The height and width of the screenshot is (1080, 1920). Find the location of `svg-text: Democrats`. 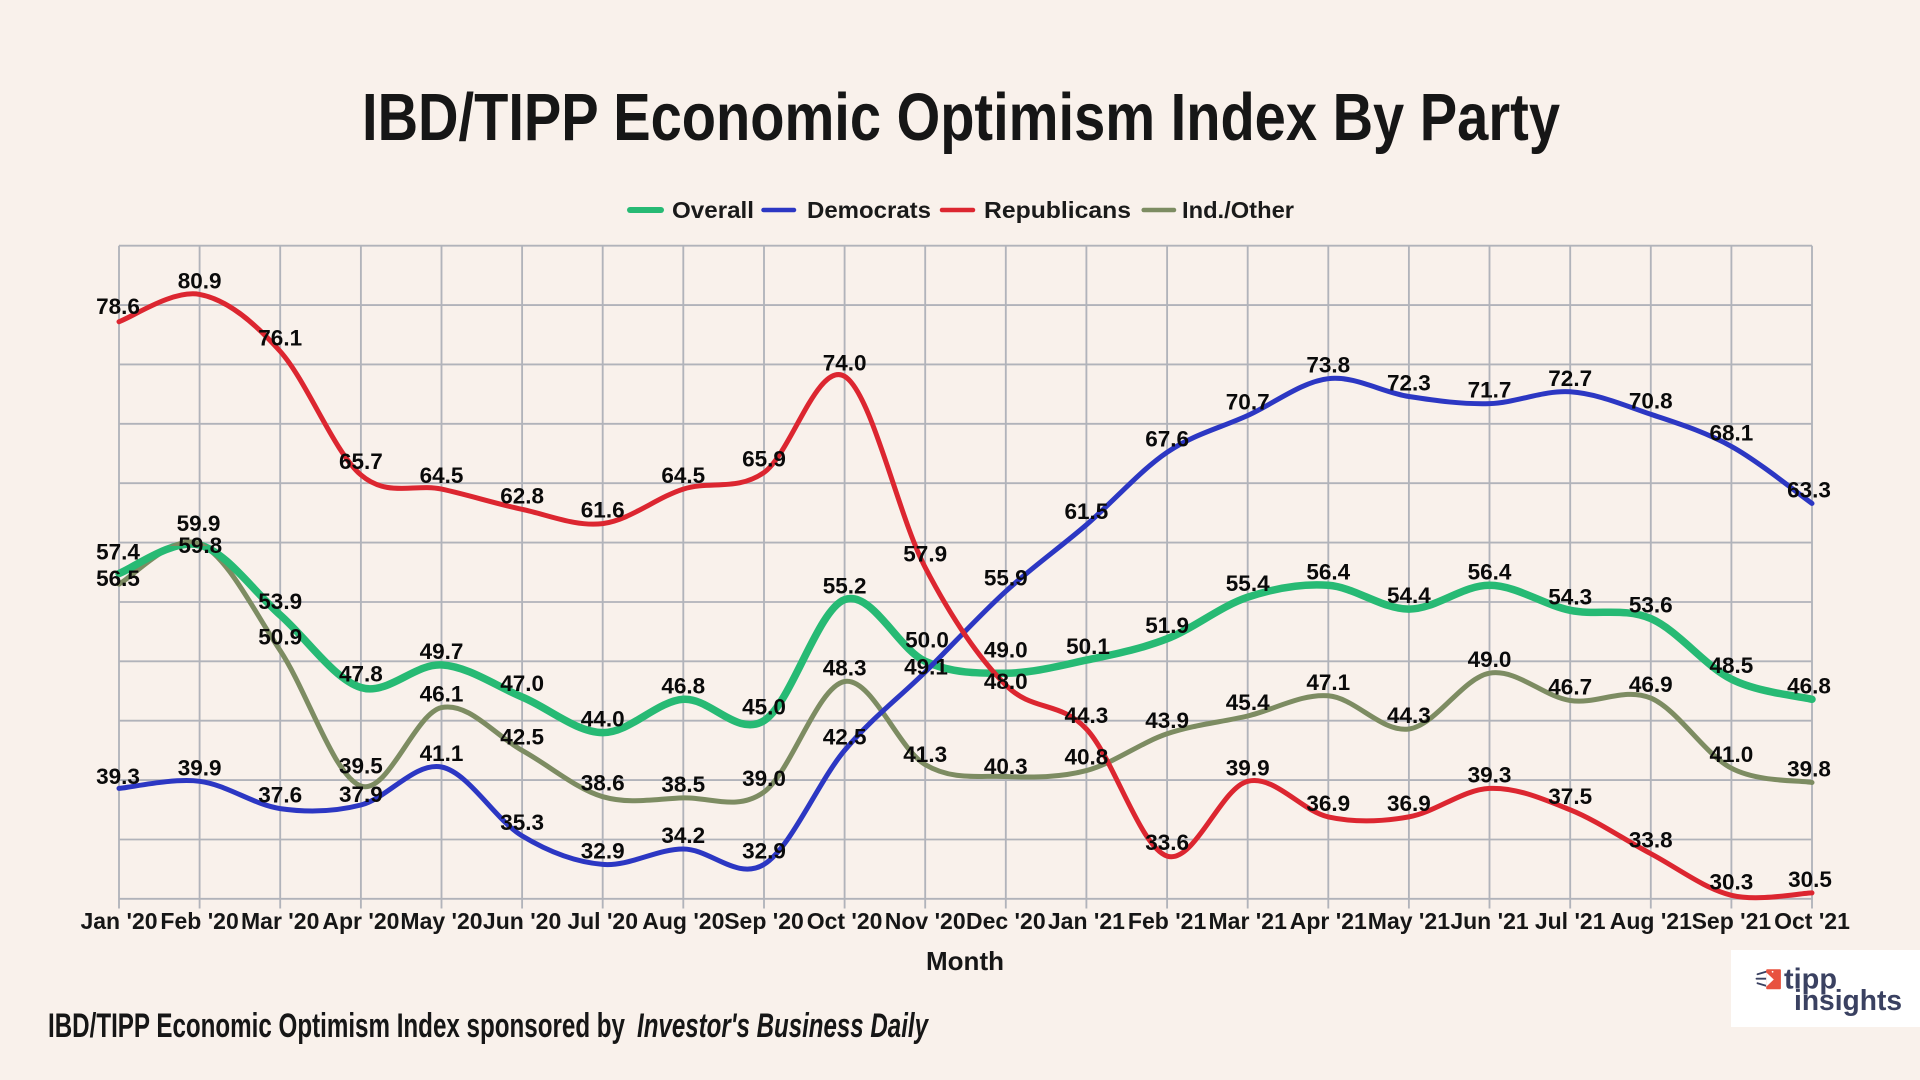

svg-text: Democrats is located at coordinates (869, 210).